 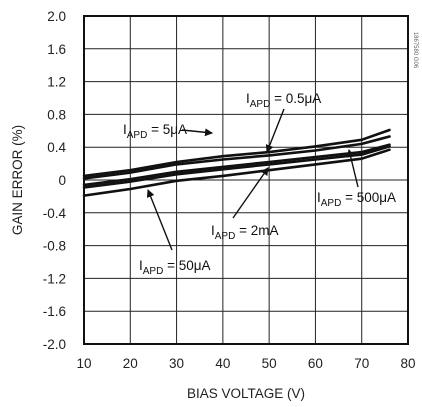 What do you see at coordinates (269, 363) in the screenshot?
I see `x-tick-label: 50` at bounding box center [269, 363].